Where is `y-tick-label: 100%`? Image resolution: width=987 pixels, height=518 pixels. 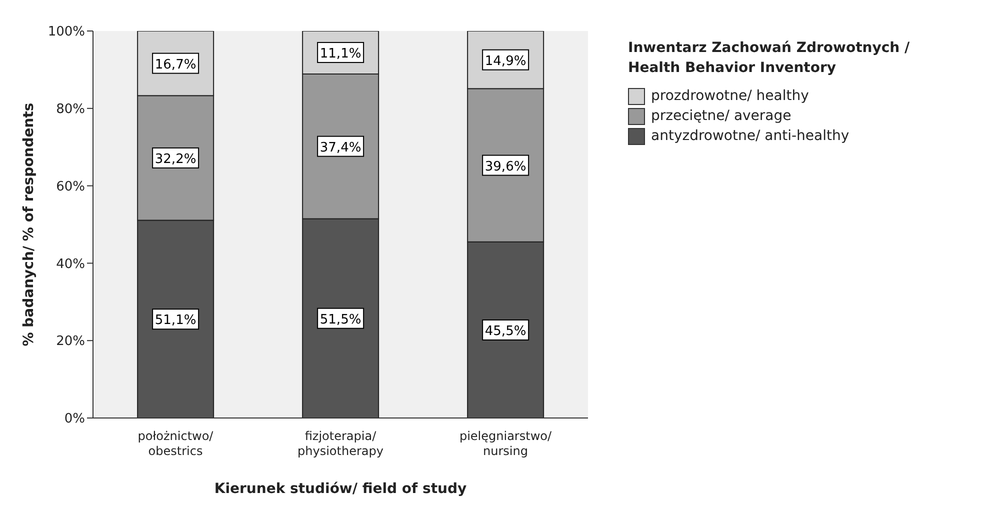 y-tick-label: 100% is located at coordinates (66, 32).